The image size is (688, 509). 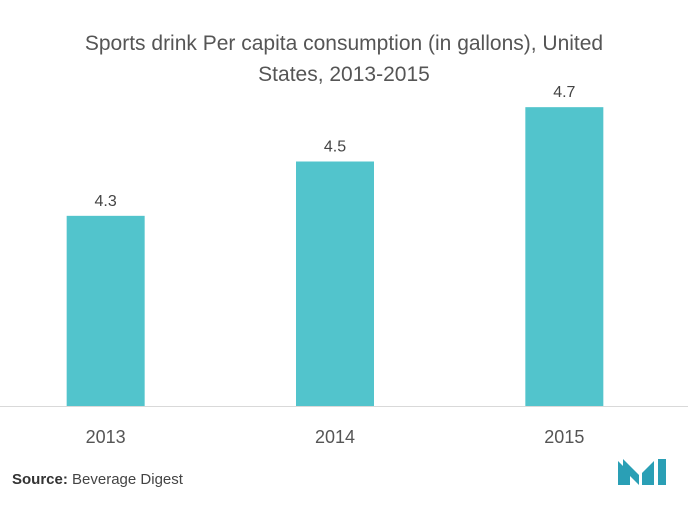 What do you see at coordinates (335, 437) in the screenshot?
I see `x-tick-label-2014: 2014` at bounding box center [335, 437].